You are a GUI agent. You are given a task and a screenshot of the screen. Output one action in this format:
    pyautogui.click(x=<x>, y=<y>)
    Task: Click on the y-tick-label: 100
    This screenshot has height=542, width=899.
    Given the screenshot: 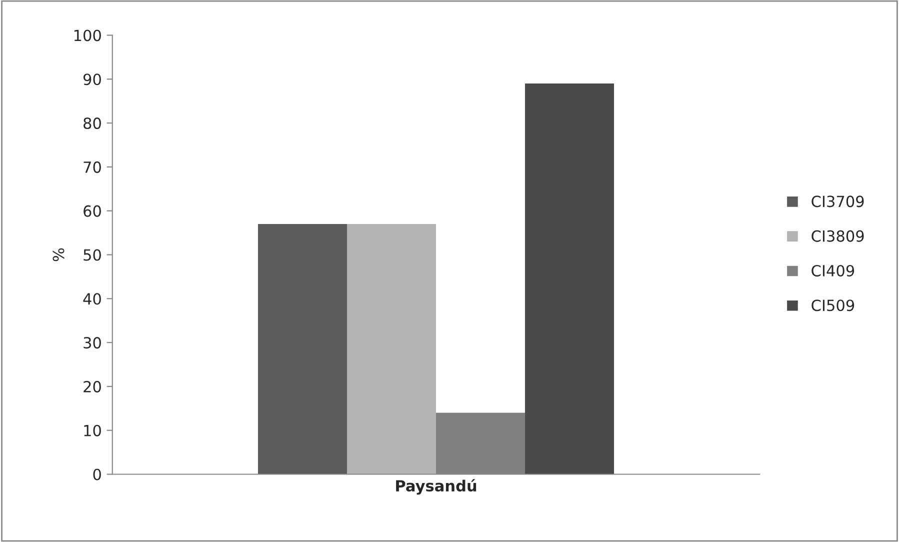 What is the action you would take?
    pyautogui.click(x=87, y=36)
    